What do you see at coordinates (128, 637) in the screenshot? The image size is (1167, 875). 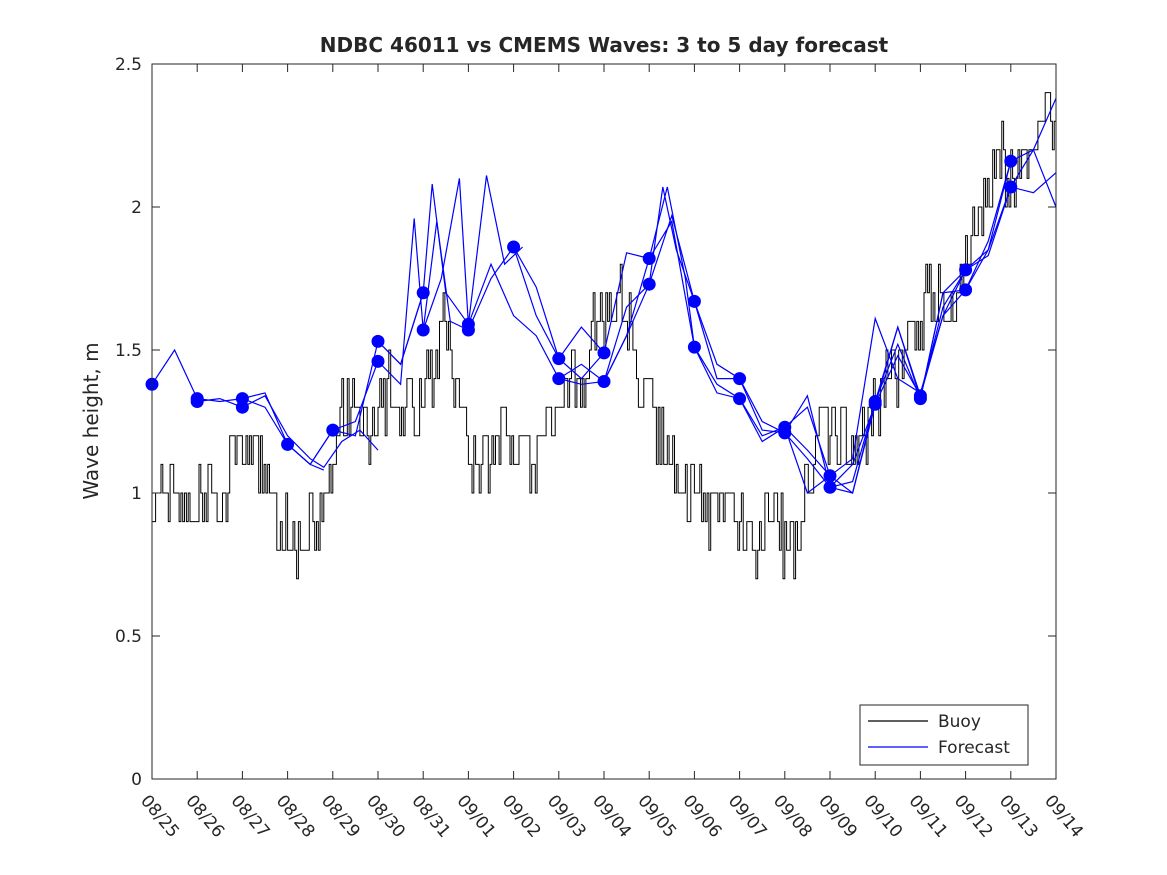 I see `y-tick-label: 0.5` at bounding box center [128, 637].